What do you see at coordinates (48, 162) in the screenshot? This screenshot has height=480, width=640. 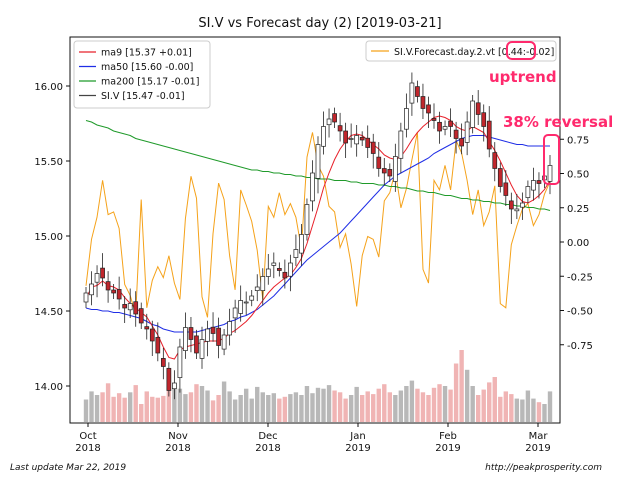 I see `y-left-tick-label: 15.50` at bounding box center [48, 162].